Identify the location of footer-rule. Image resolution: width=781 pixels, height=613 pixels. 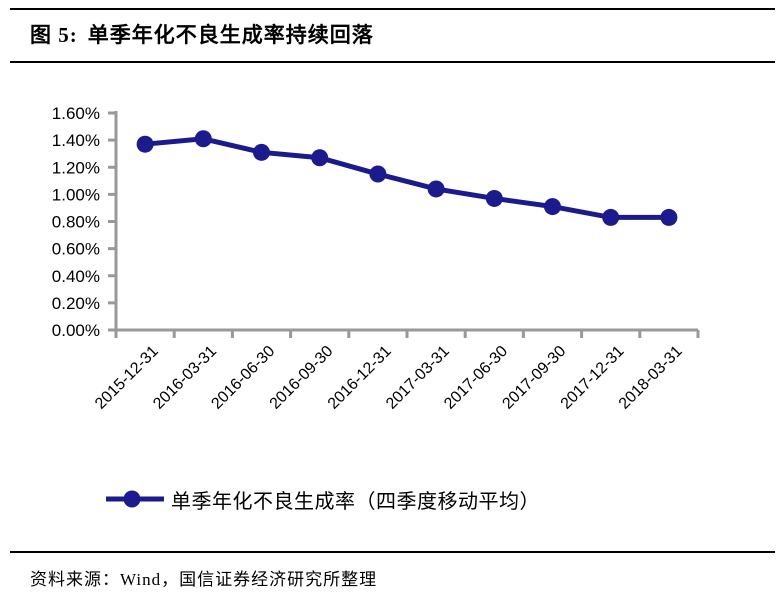
(392, 552).